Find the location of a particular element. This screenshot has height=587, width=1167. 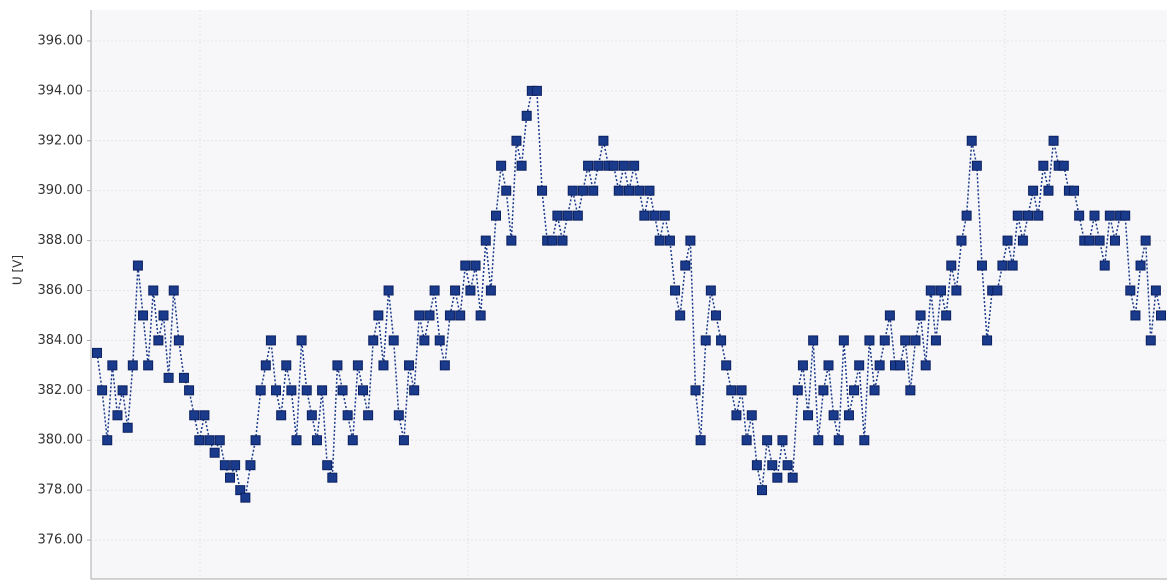

y-tick-label: 390.00 is located at coordinates (61, 190).